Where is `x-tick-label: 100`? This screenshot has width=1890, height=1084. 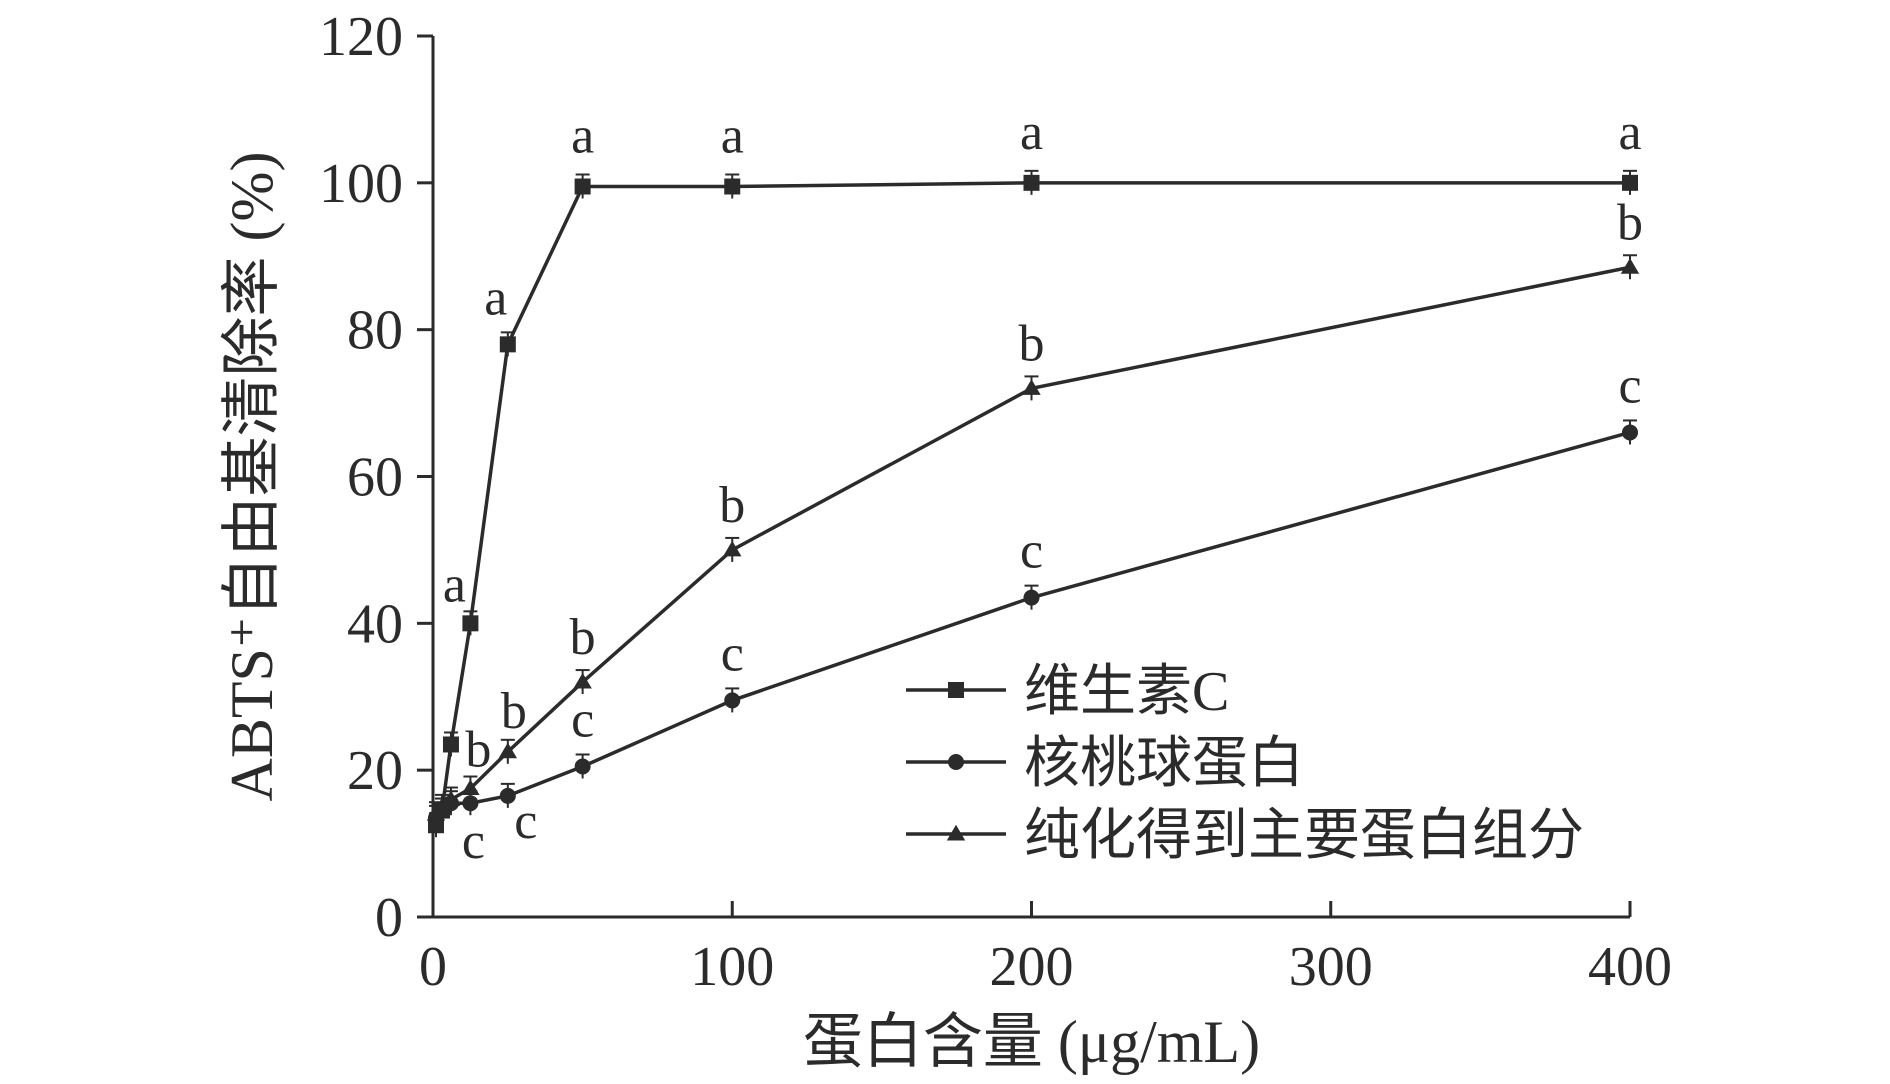 x-tick-label: 100 is located at coordinates (732, 967).